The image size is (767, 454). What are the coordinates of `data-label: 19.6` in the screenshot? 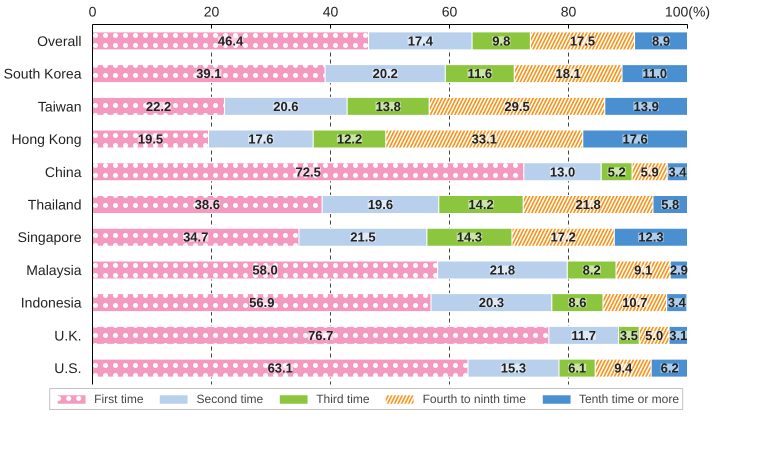 It's located at (381, 204).